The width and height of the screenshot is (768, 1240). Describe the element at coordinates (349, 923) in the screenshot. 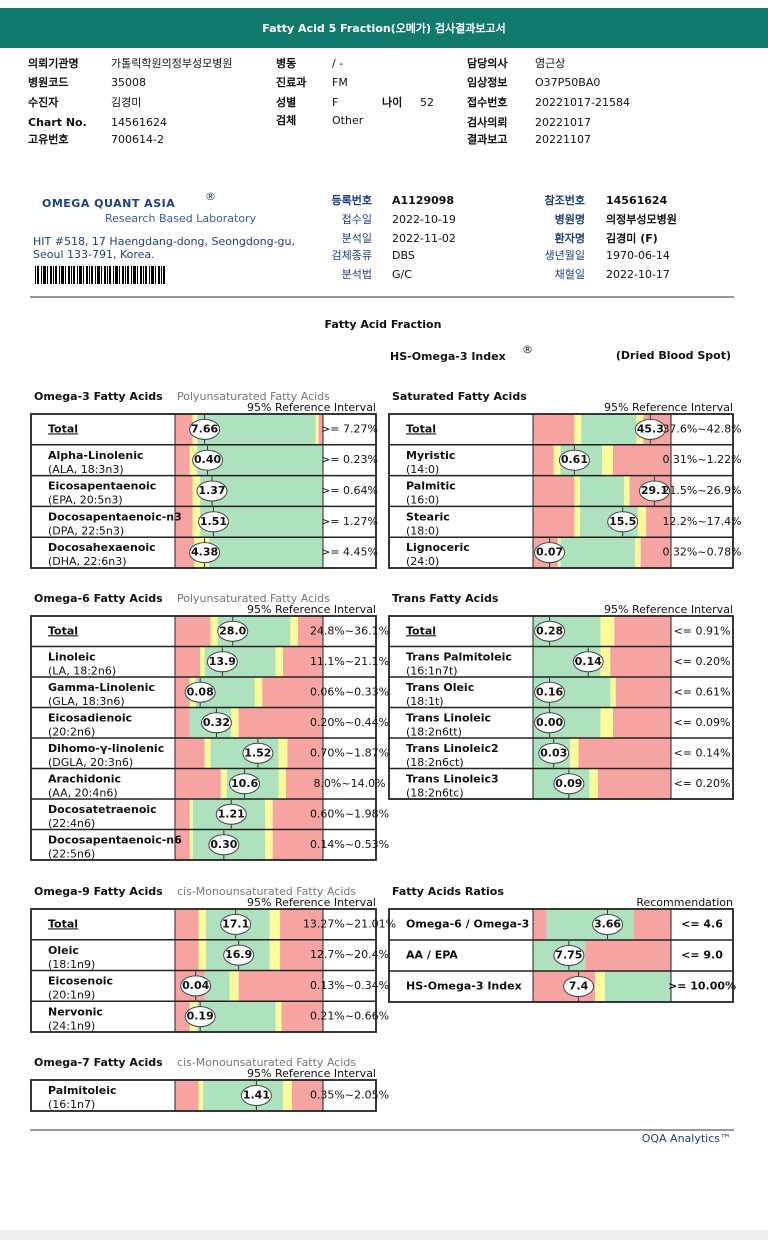

I see `row-reference: 13.27%~21.01%` at that location.